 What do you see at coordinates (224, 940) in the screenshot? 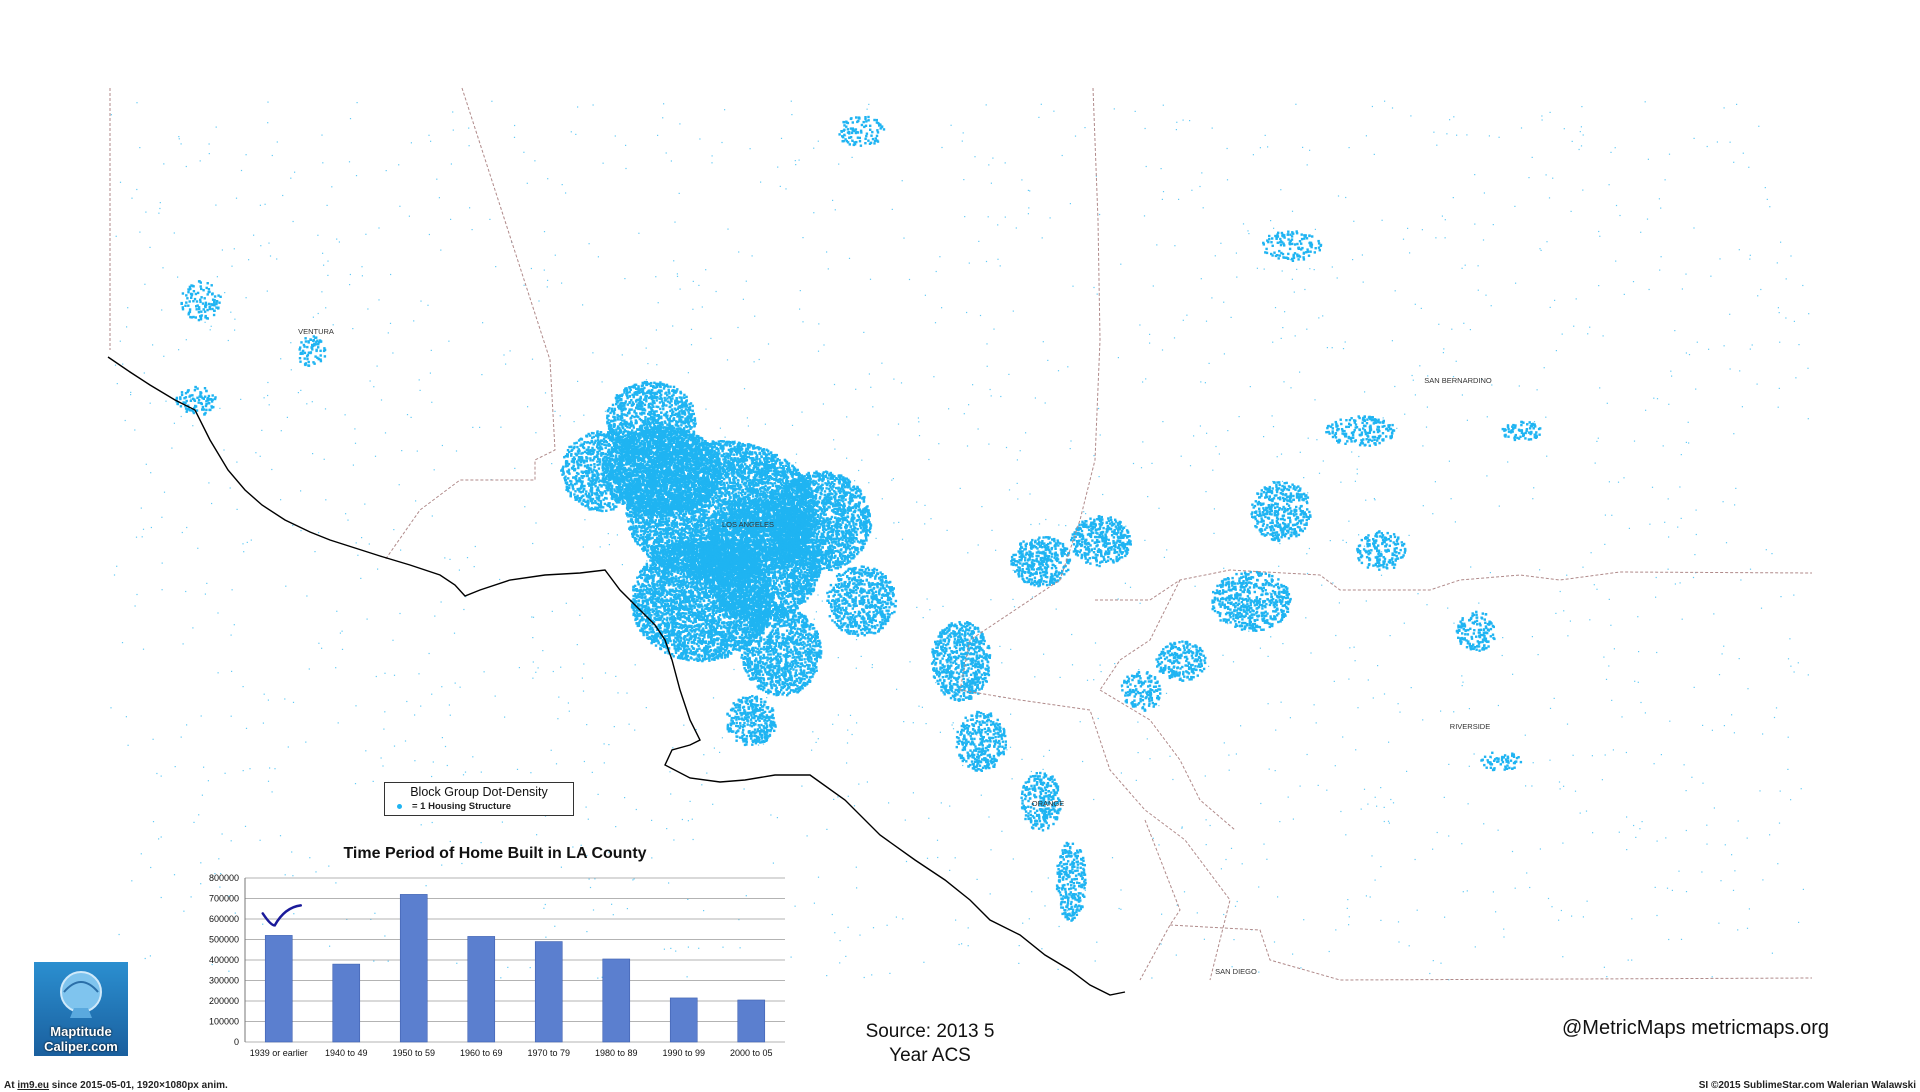
I see `y-tick-label: 500000` at bounding box center [224, 940].